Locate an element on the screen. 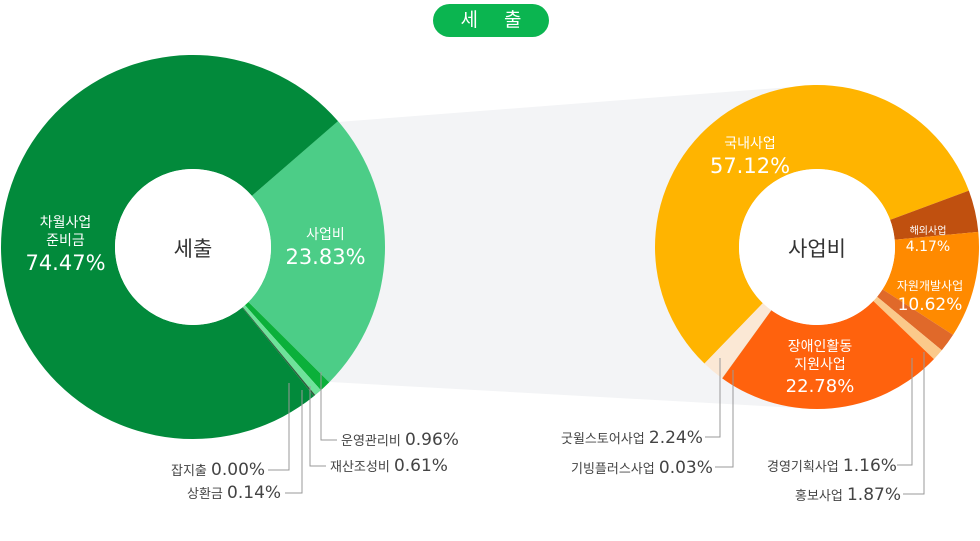 The image size is (980, 541). label-상환금: 상환금 0.14% is located at coordinates (234, 493).